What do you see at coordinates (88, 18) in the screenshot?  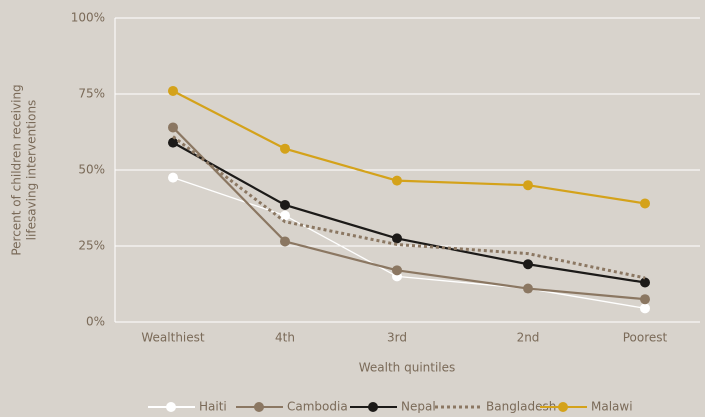 I see `y-tick-label: 100%` at bounding box center [88, 18].